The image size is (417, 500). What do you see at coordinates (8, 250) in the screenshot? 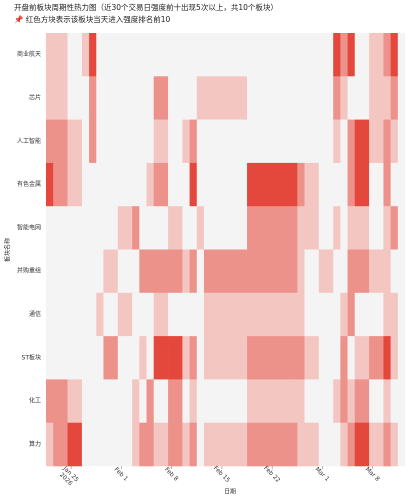
I see `y-axis-label: 板块名称` at bounding box center [8, 250].